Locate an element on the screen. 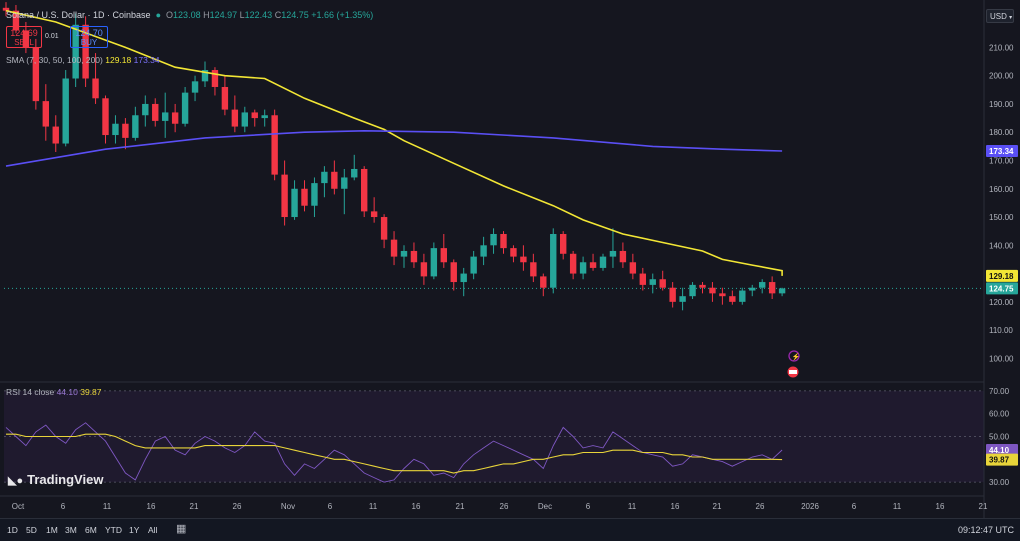  currency-label: USD is located at coordinates (998, 16).